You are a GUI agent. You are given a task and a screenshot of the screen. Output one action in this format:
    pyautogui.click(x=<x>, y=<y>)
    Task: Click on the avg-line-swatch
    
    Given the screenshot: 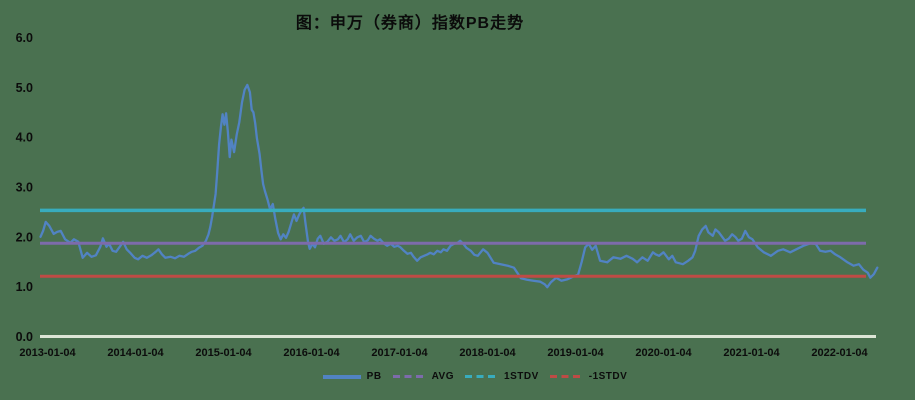 What is the action you would take?
    pyautogui.click(x=409, y=376)
    